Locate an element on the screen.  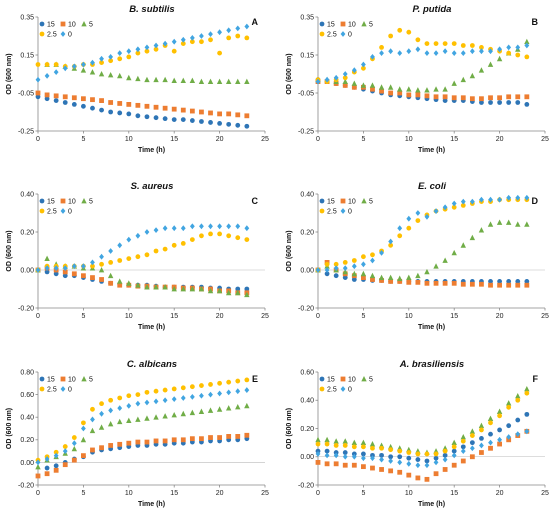
chart-title: B. subtilis is located at coordinates (151, 9).